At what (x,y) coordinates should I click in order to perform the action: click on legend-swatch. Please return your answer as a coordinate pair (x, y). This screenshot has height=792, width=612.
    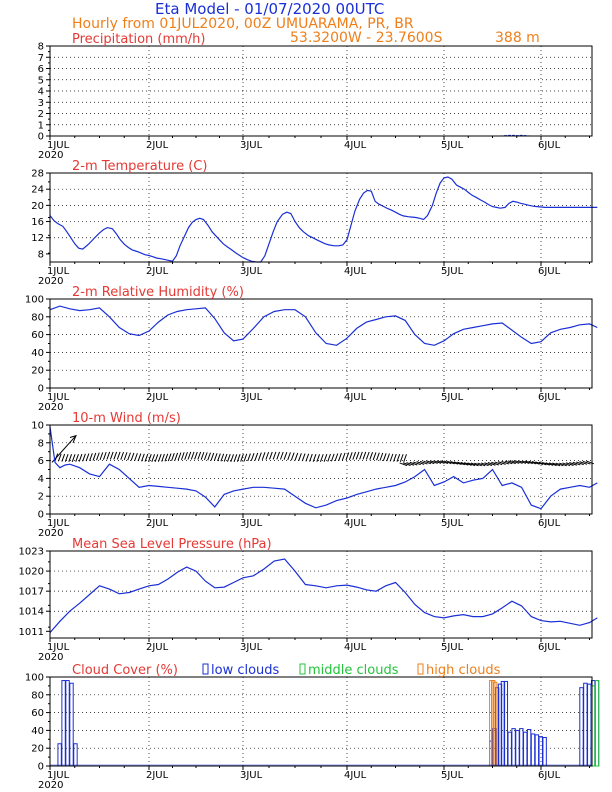
    Looking at the image, I should click on (302, 669).